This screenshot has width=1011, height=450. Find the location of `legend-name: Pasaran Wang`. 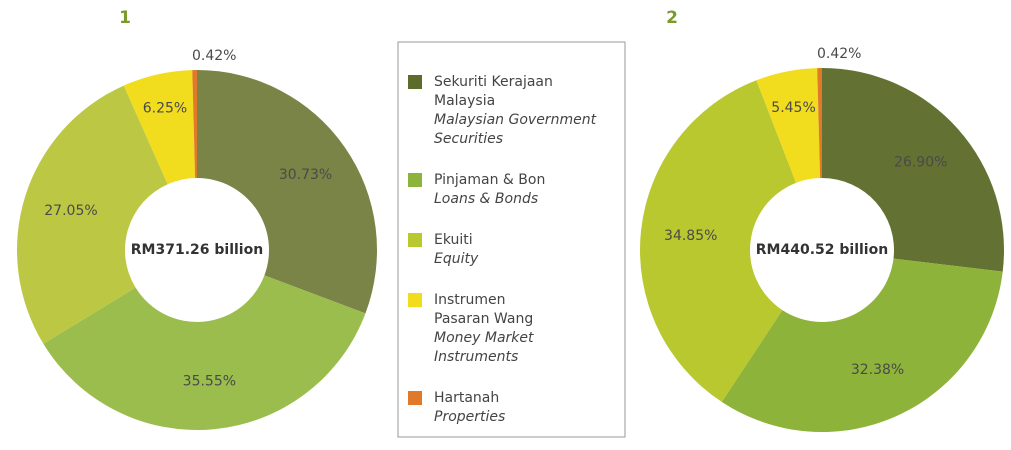

legend-name: Pasaran Wang is located at coordinates (483, 319).